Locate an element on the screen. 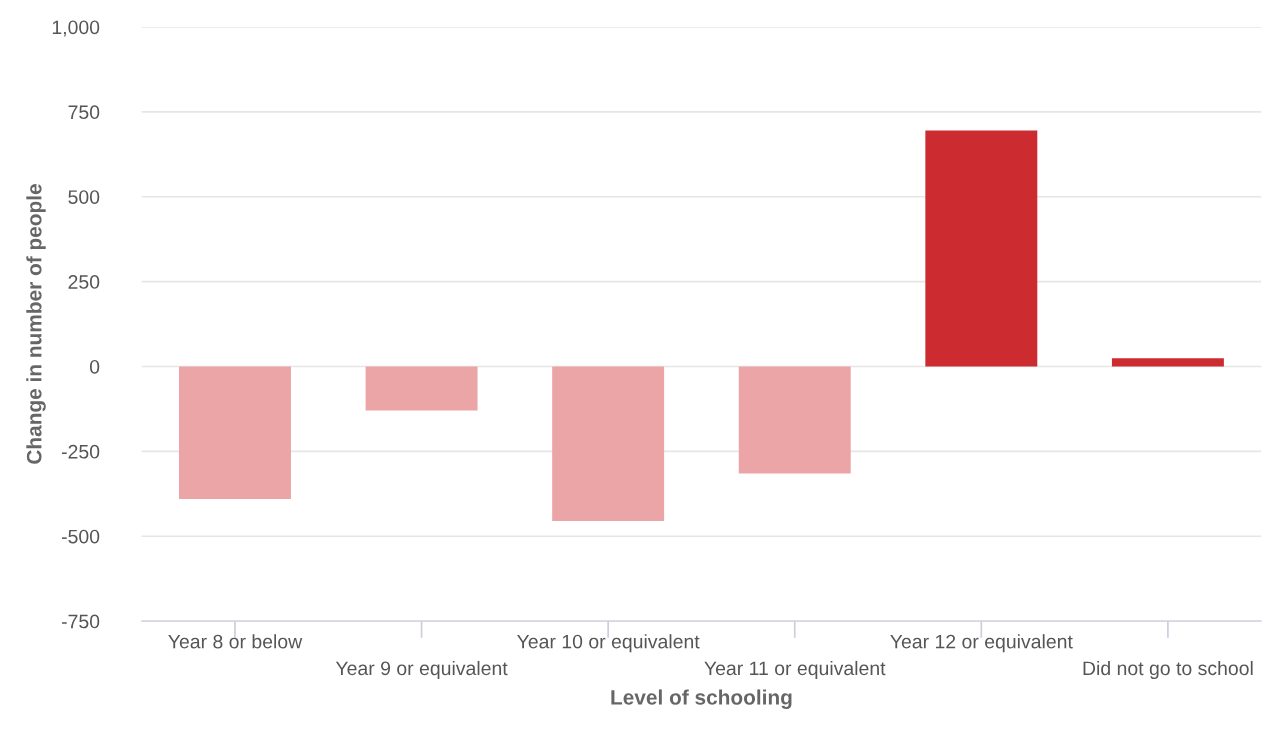  y-tick-label: 1,000 is located at coordinates (76, 28).